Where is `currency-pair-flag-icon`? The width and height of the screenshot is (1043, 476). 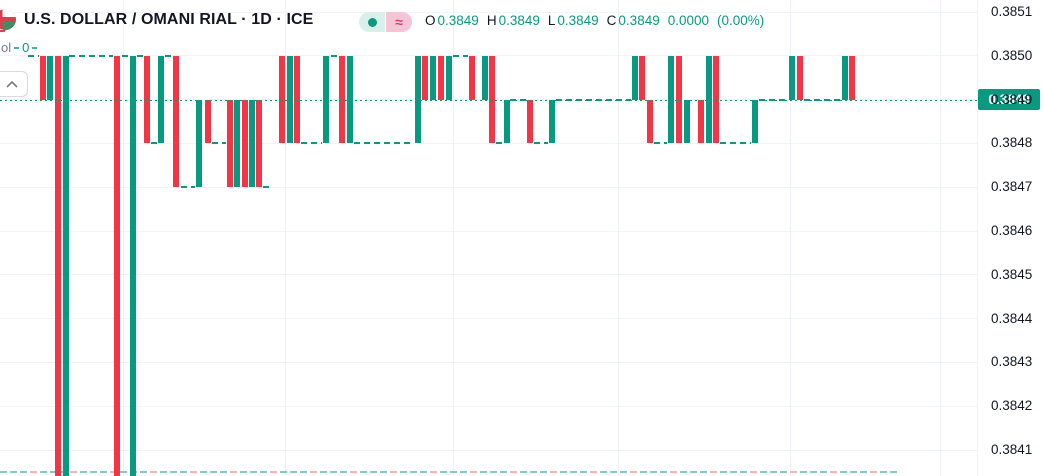 currency-pair-flag-icon is located at coordinates (10, 21).